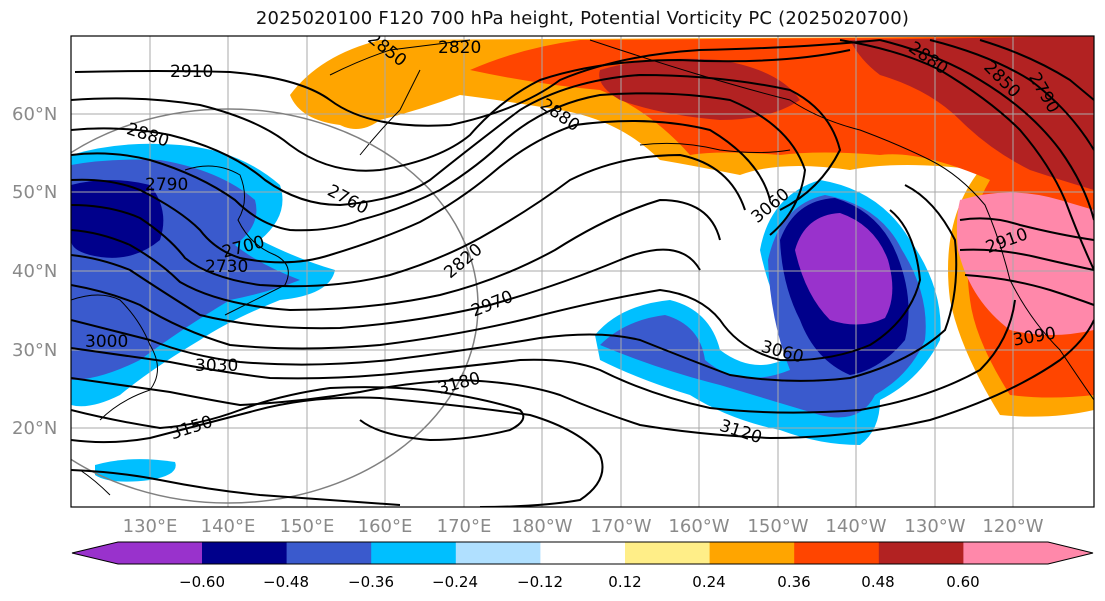  What do you see at coordinates (624, 582) in the screenshot?
I see `colorbar-tick-label: 0.12` at bounding box center [624, 582].